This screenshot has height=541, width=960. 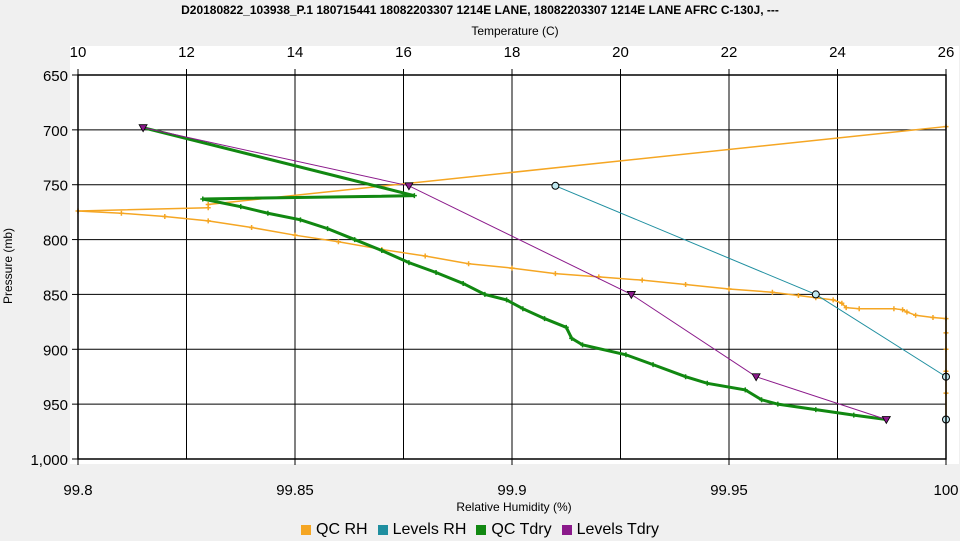 I want to click on legend: QC RH Levels RH QC Tdry Levels Tdry, so click(x=480, y=530).